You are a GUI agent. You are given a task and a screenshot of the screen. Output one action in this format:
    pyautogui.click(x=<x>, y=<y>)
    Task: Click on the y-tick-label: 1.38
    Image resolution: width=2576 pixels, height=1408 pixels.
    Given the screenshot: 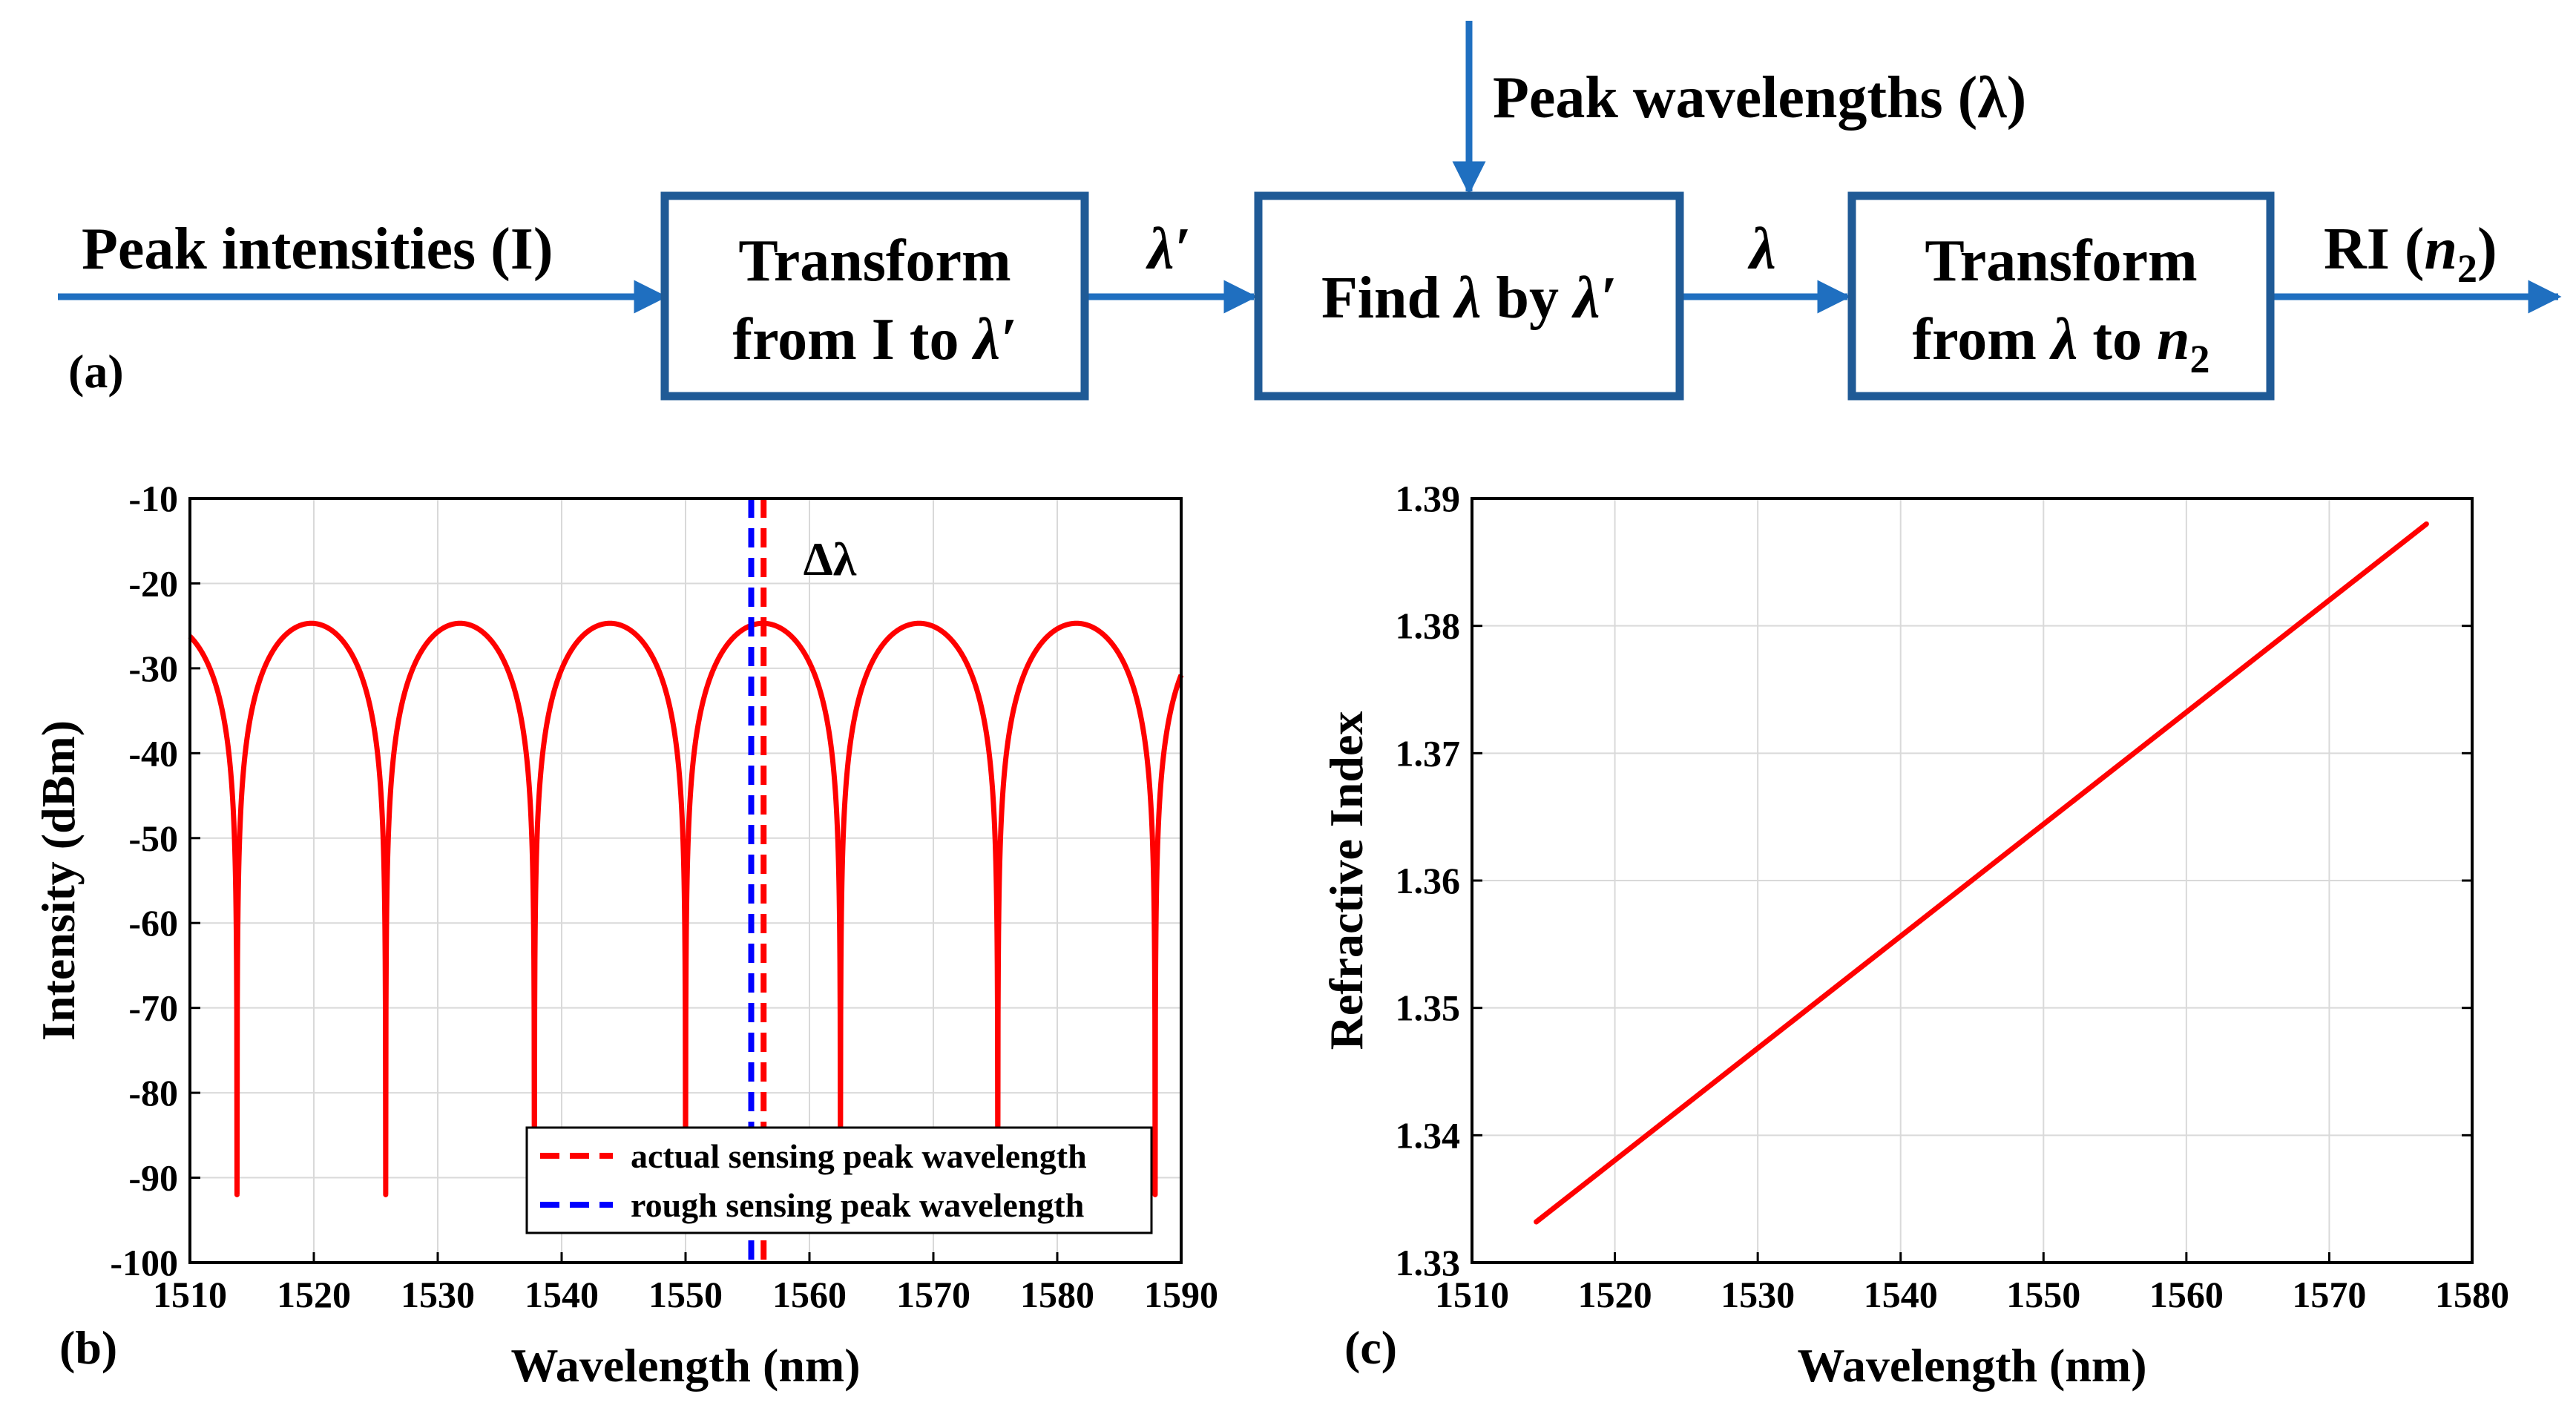 What is the action you would take?
    pyautogui.click(x=1428, y=626)
    